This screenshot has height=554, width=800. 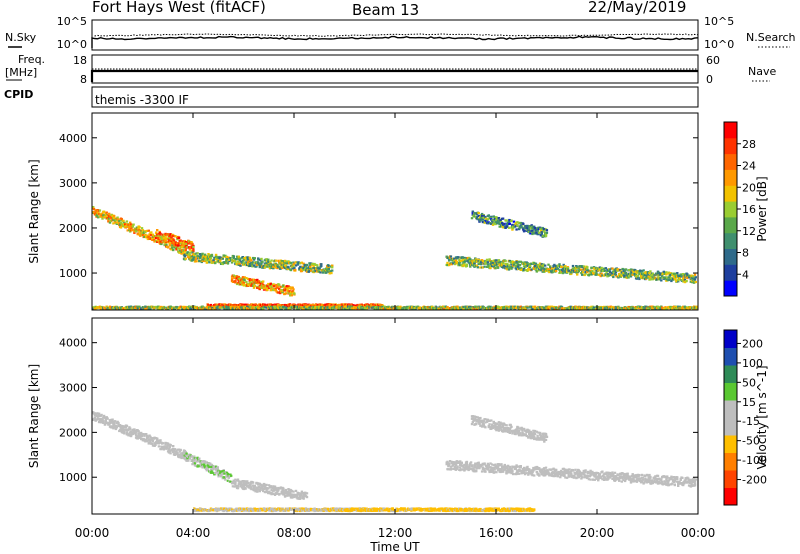 What do you see at coordinates (749, 187) in the screenshot?
I see `power-colorbar-tick-label: 20` at bounding box center [749, 187].